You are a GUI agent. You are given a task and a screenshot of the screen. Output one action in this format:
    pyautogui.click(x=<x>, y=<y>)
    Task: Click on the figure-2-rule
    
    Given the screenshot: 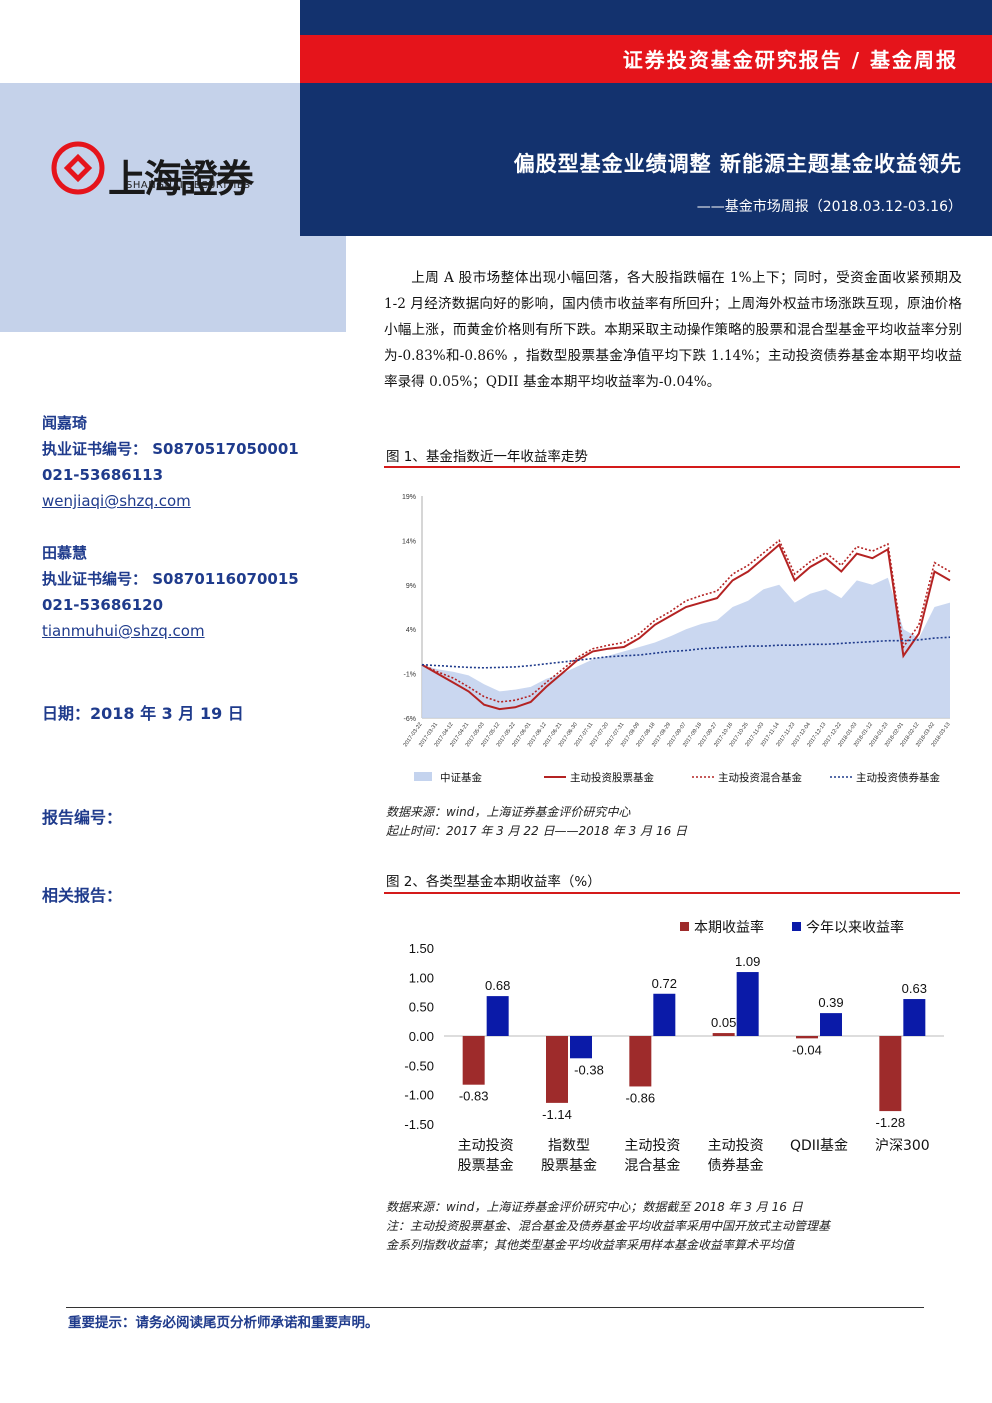 What is the action you would take?
    pyautogui.click(x=672, y=893)
    